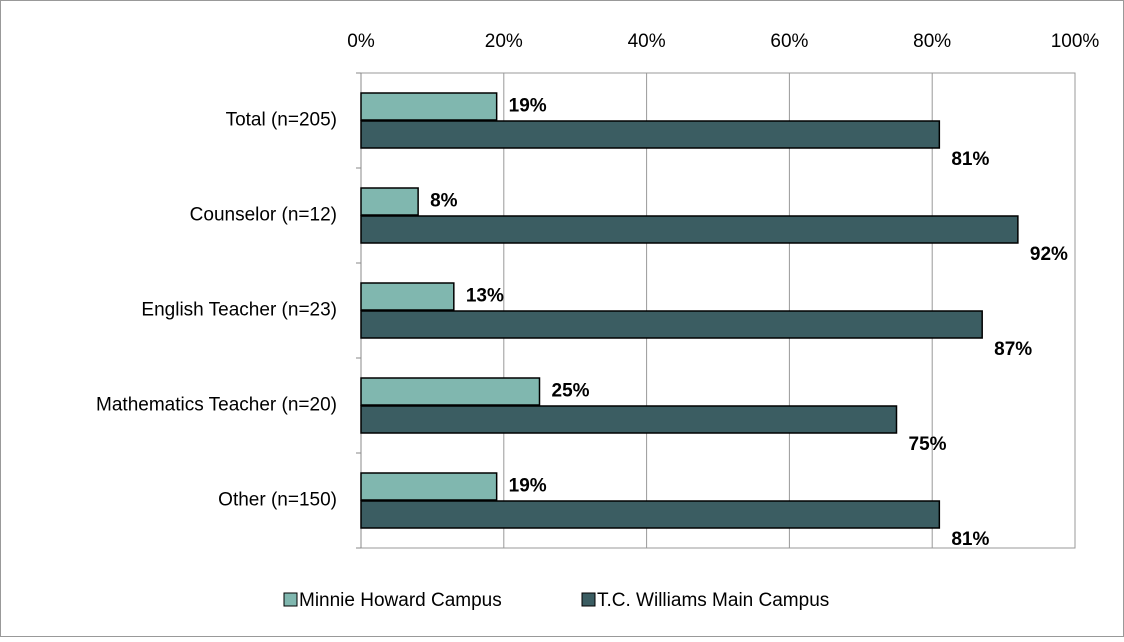 The image size is (1124, 642). Describe the element at coordinates (277, 500) in the screenshot. I see `y-tick-label: Other (n=150)` at that location.